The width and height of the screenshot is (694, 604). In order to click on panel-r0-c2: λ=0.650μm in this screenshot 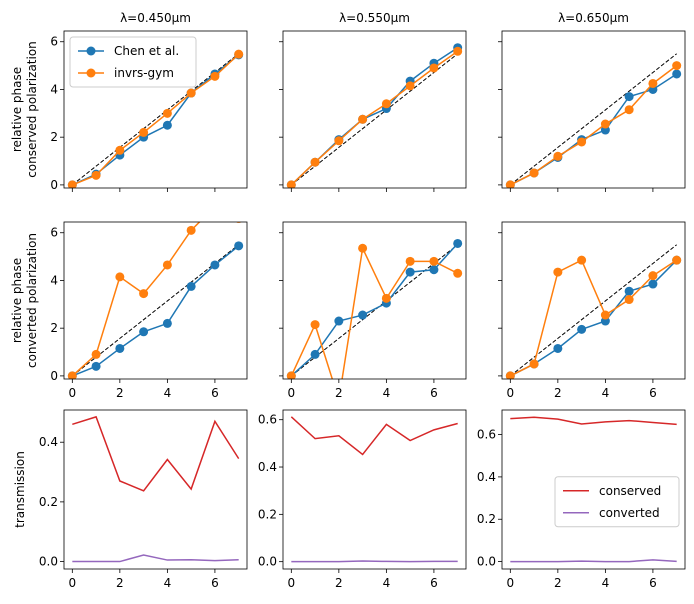, I will do `click(592, 101)`.